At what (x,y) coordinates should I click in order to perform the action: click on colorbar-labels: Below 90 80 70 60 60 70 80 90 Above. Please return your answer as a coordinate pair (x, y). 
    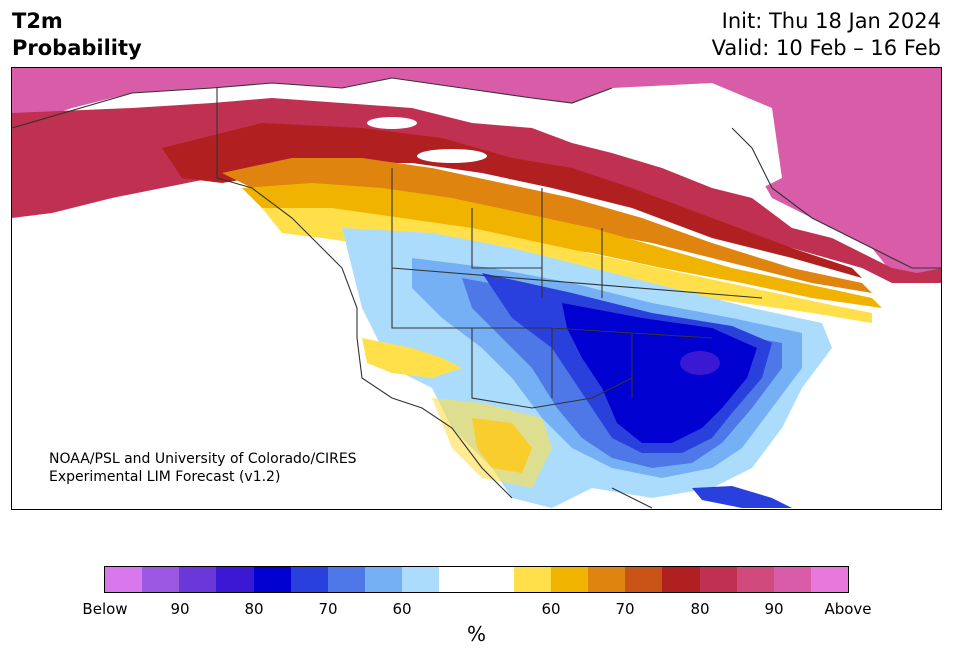
    Looking at the image, I should click on (476, 609).